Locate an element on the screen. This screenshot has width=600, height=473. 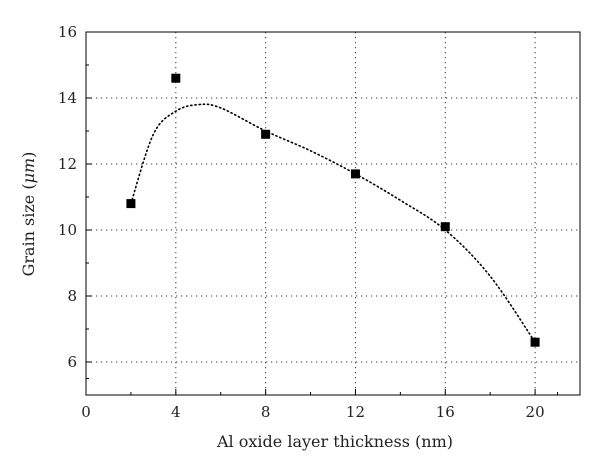
x-tick-label: 12 is located at coordinates (355, 412).